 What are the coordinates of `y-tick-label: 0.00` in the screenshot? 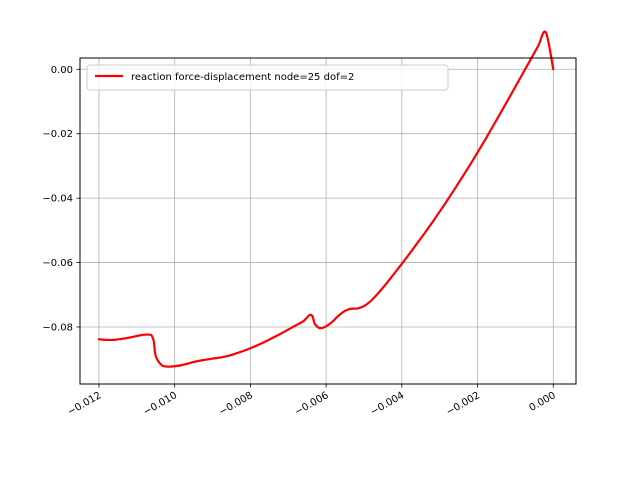 It's located at (62, 70).